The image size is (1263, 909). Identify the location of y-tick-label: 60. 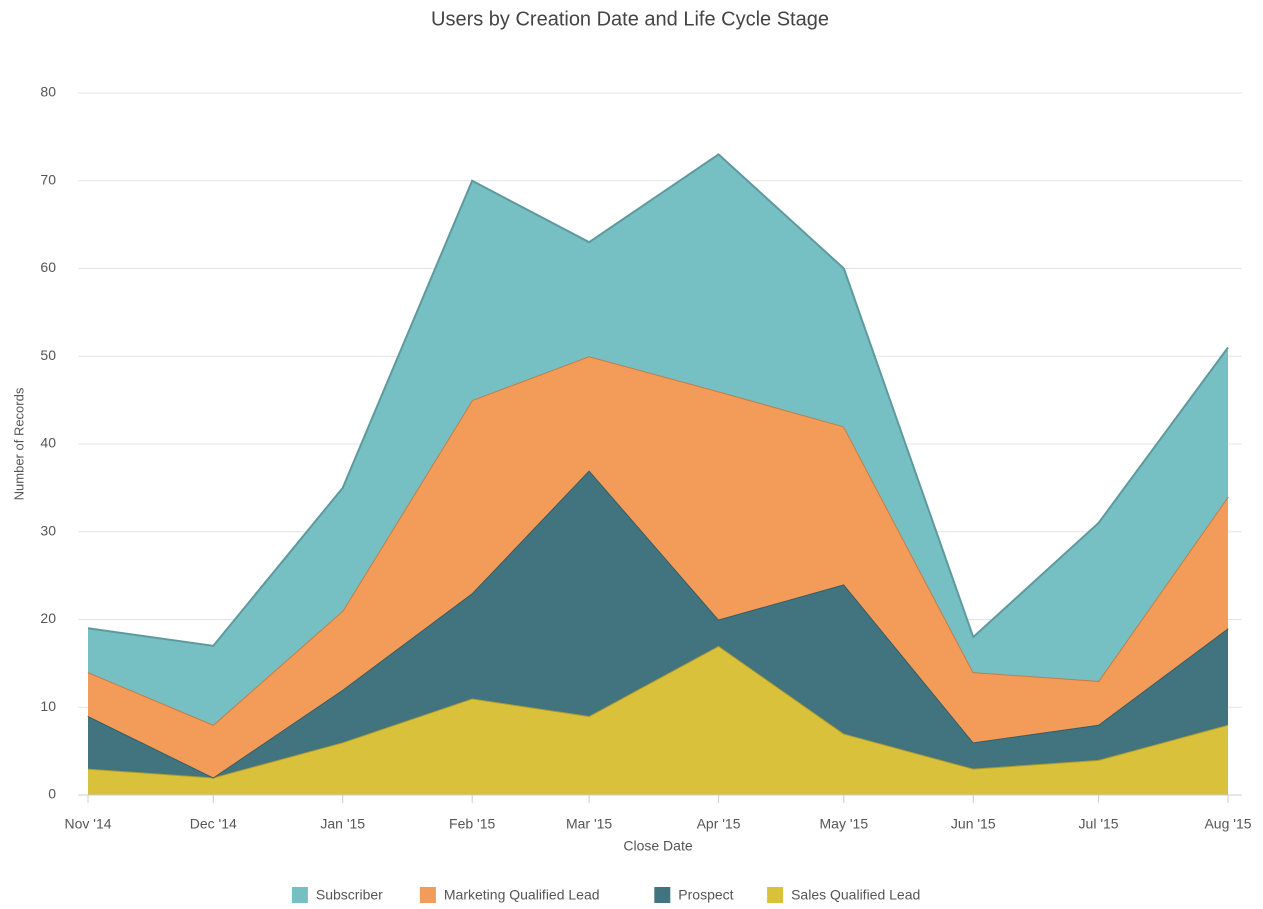
(48, 267).